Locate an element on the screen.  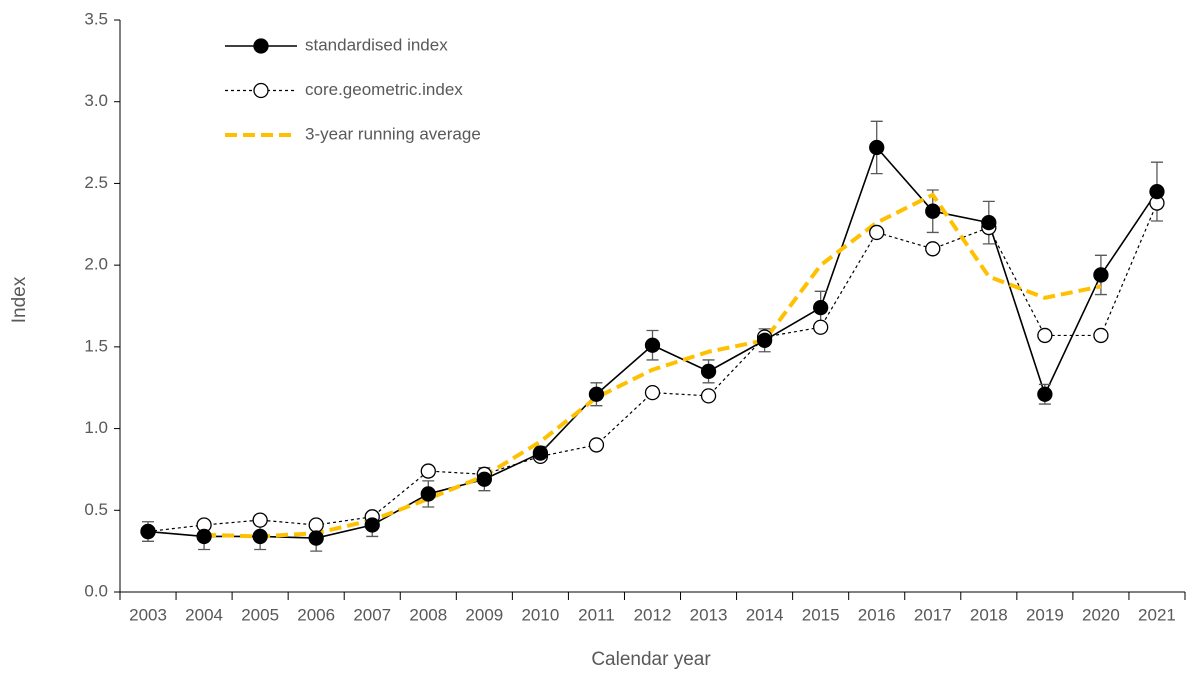
x-tick-label: 2010 is located at coordinates (540, 614).